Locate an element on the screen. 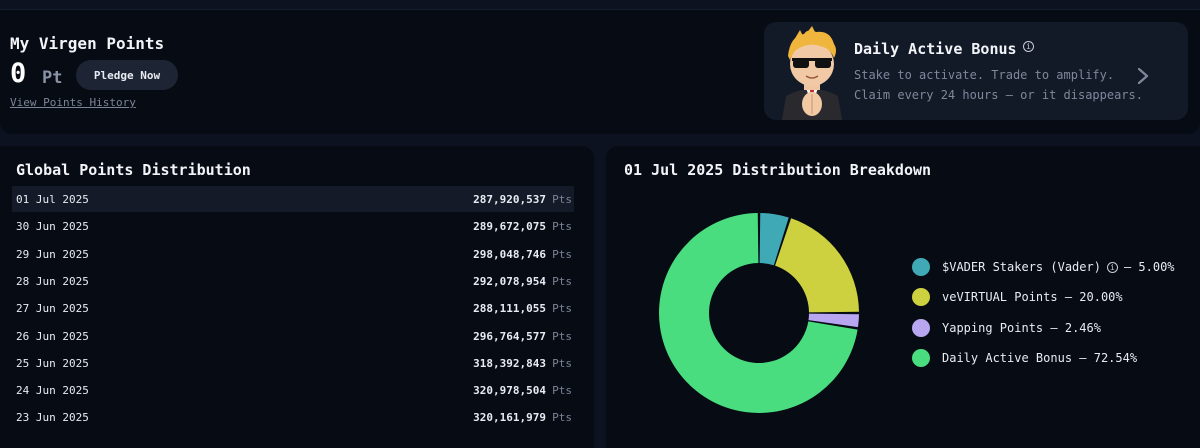 The image size is (1200, 448). donut-chart is located at coordinates (759, 313).